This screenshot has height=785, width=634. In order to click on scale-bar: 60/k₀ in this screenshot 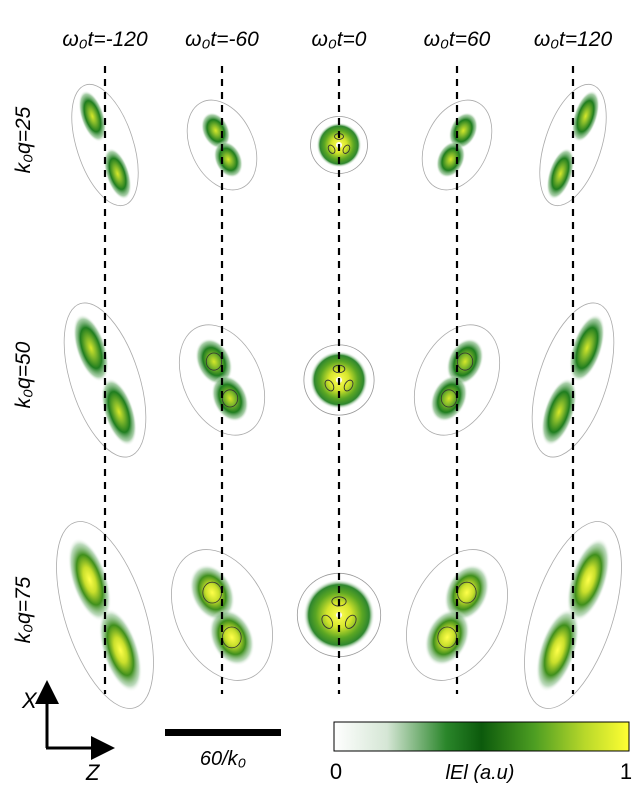, I will do `click(223, 749)`.